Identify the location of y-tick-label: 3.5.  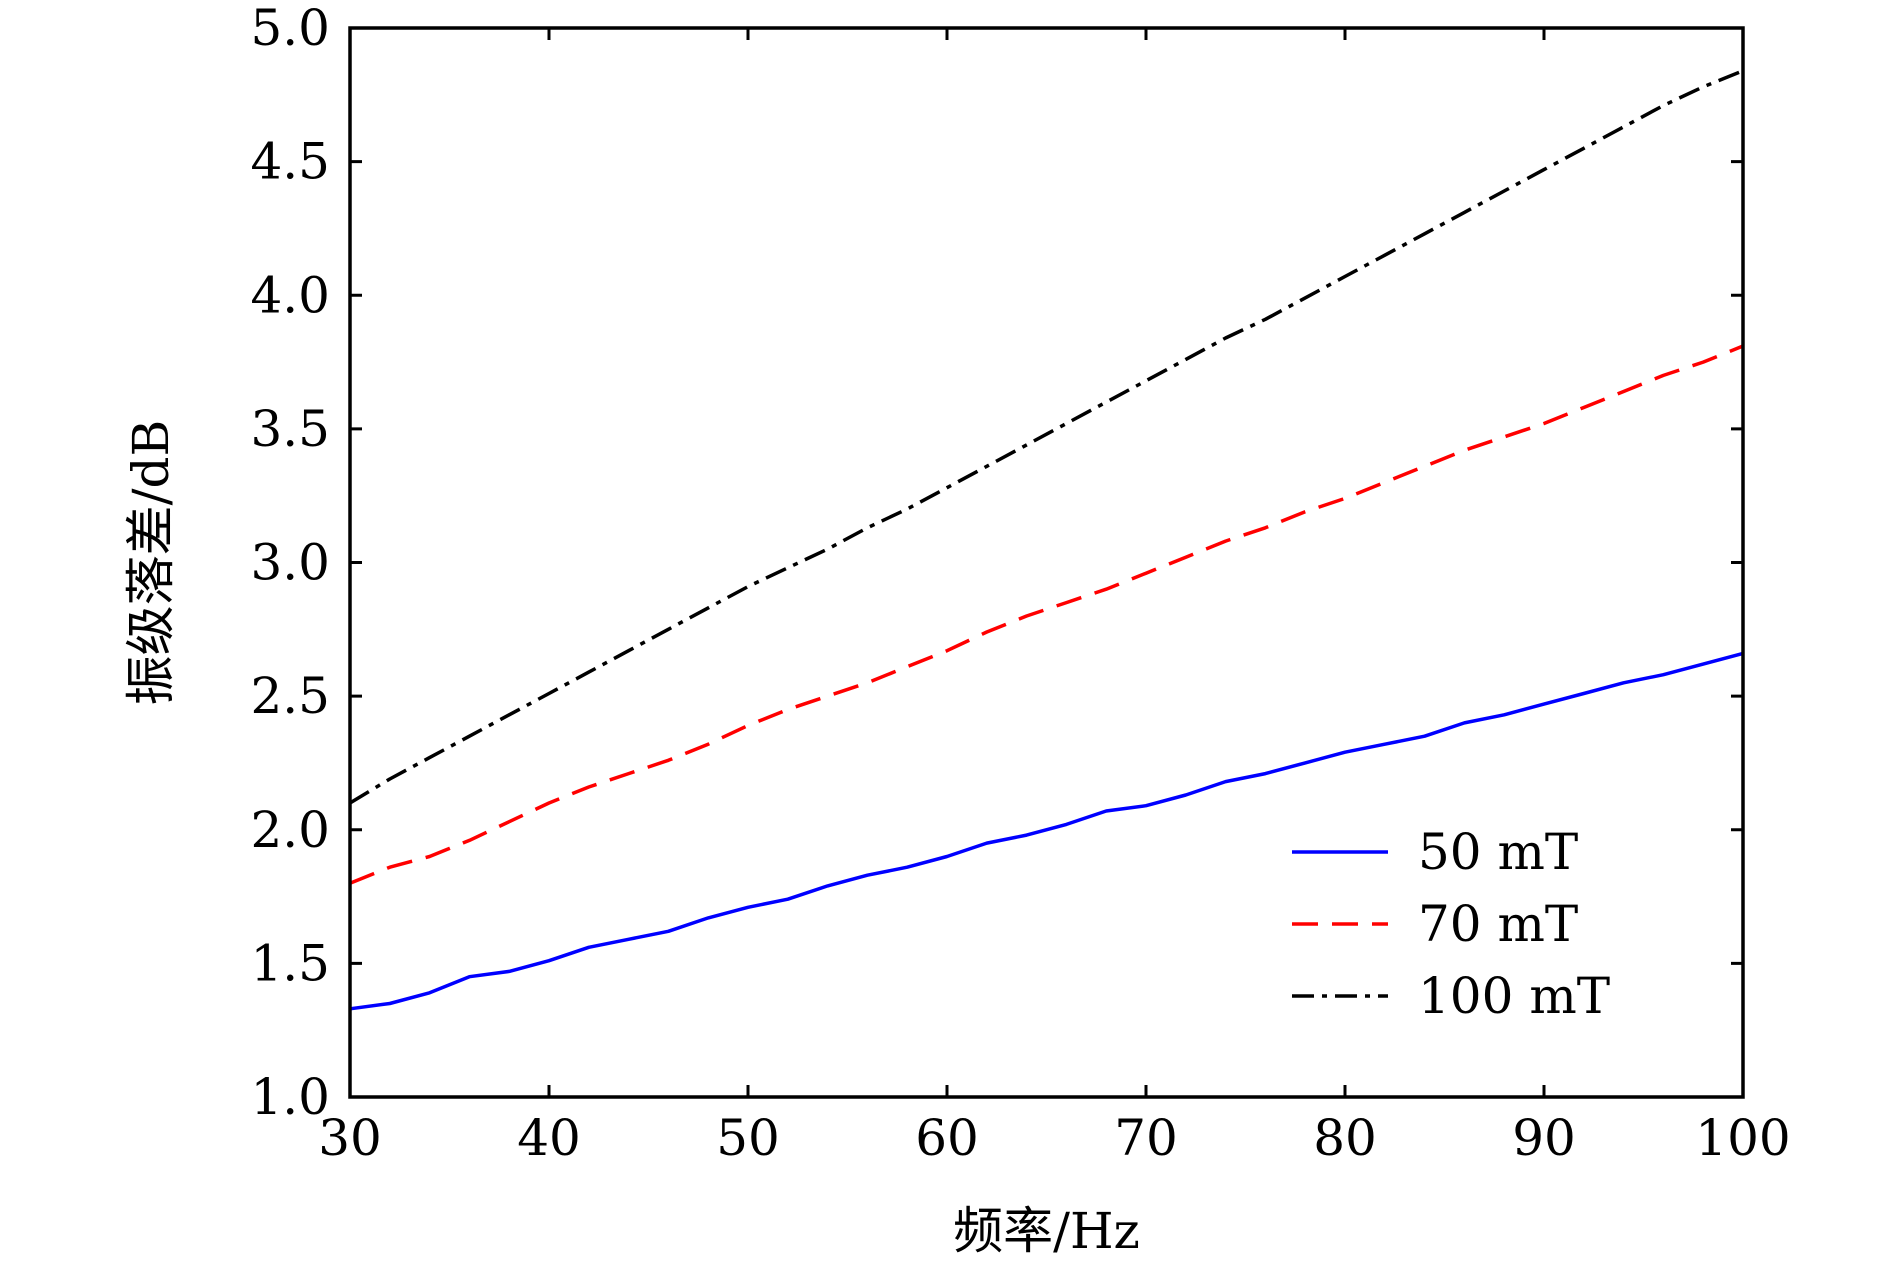
(290, 429).